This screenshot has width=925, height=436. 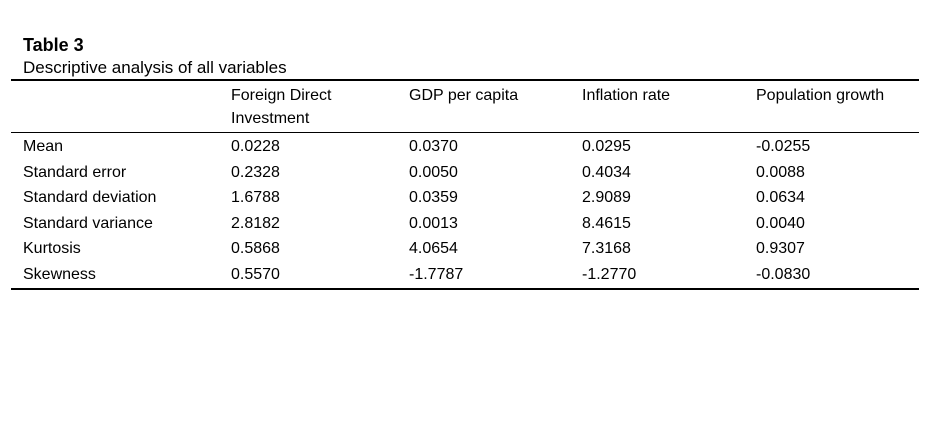 I want to click on table-cell: 0.0050, so click(x=433, y=172).